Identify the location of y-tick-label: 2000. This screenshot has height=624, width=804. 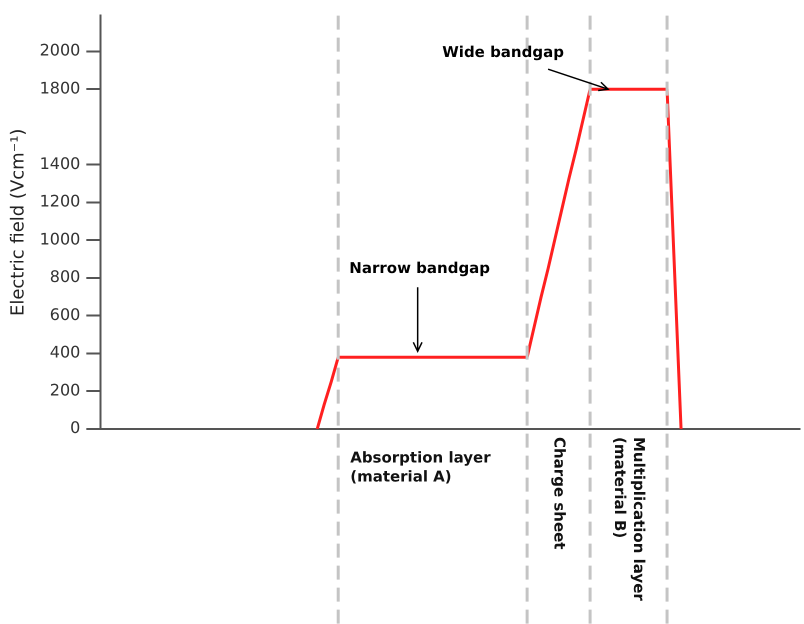
(60, 50).